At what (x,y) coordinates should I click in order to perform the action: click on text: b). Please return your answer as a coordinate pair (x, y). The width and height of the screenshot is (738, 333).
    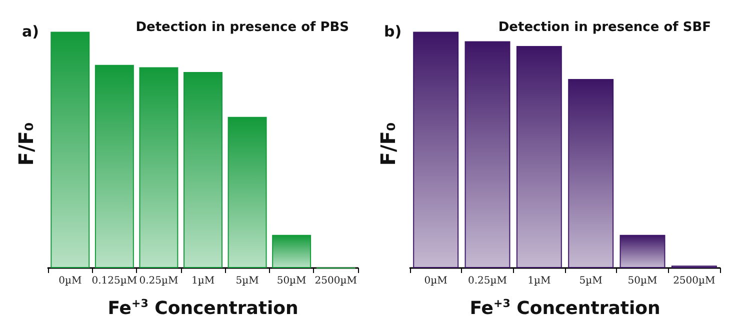
    Looking at the image, I should click on (393, 31).